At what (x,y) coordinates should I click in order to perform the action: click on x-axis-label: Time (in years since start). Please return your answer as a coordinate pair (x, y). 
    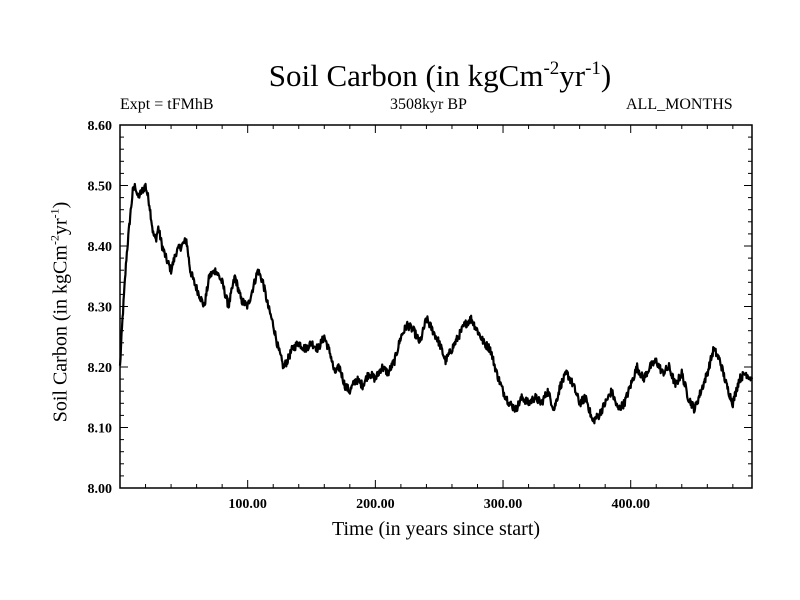
    Looking at the image, I should click on (436, 529).